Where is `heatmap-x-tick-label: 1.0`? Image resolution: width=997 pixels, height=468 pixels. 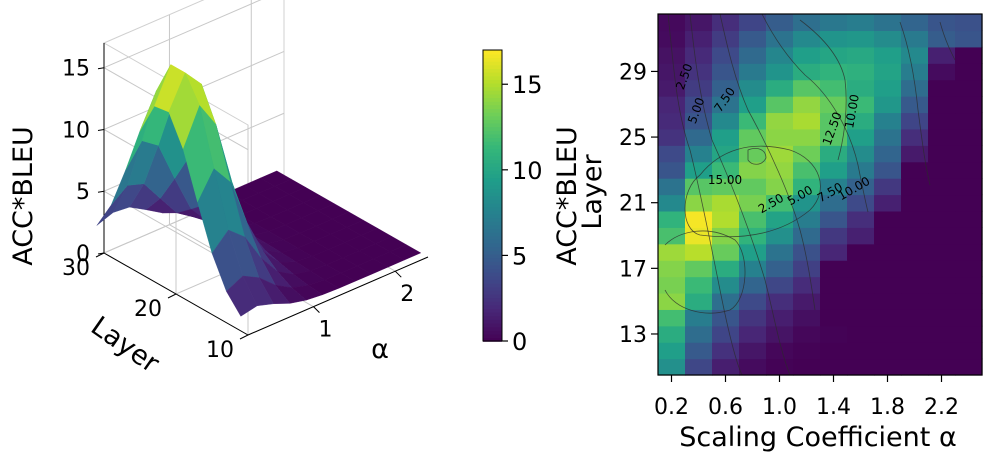 heatmap-x-tick-label: 1.0 is located at coordinates (779, 407).